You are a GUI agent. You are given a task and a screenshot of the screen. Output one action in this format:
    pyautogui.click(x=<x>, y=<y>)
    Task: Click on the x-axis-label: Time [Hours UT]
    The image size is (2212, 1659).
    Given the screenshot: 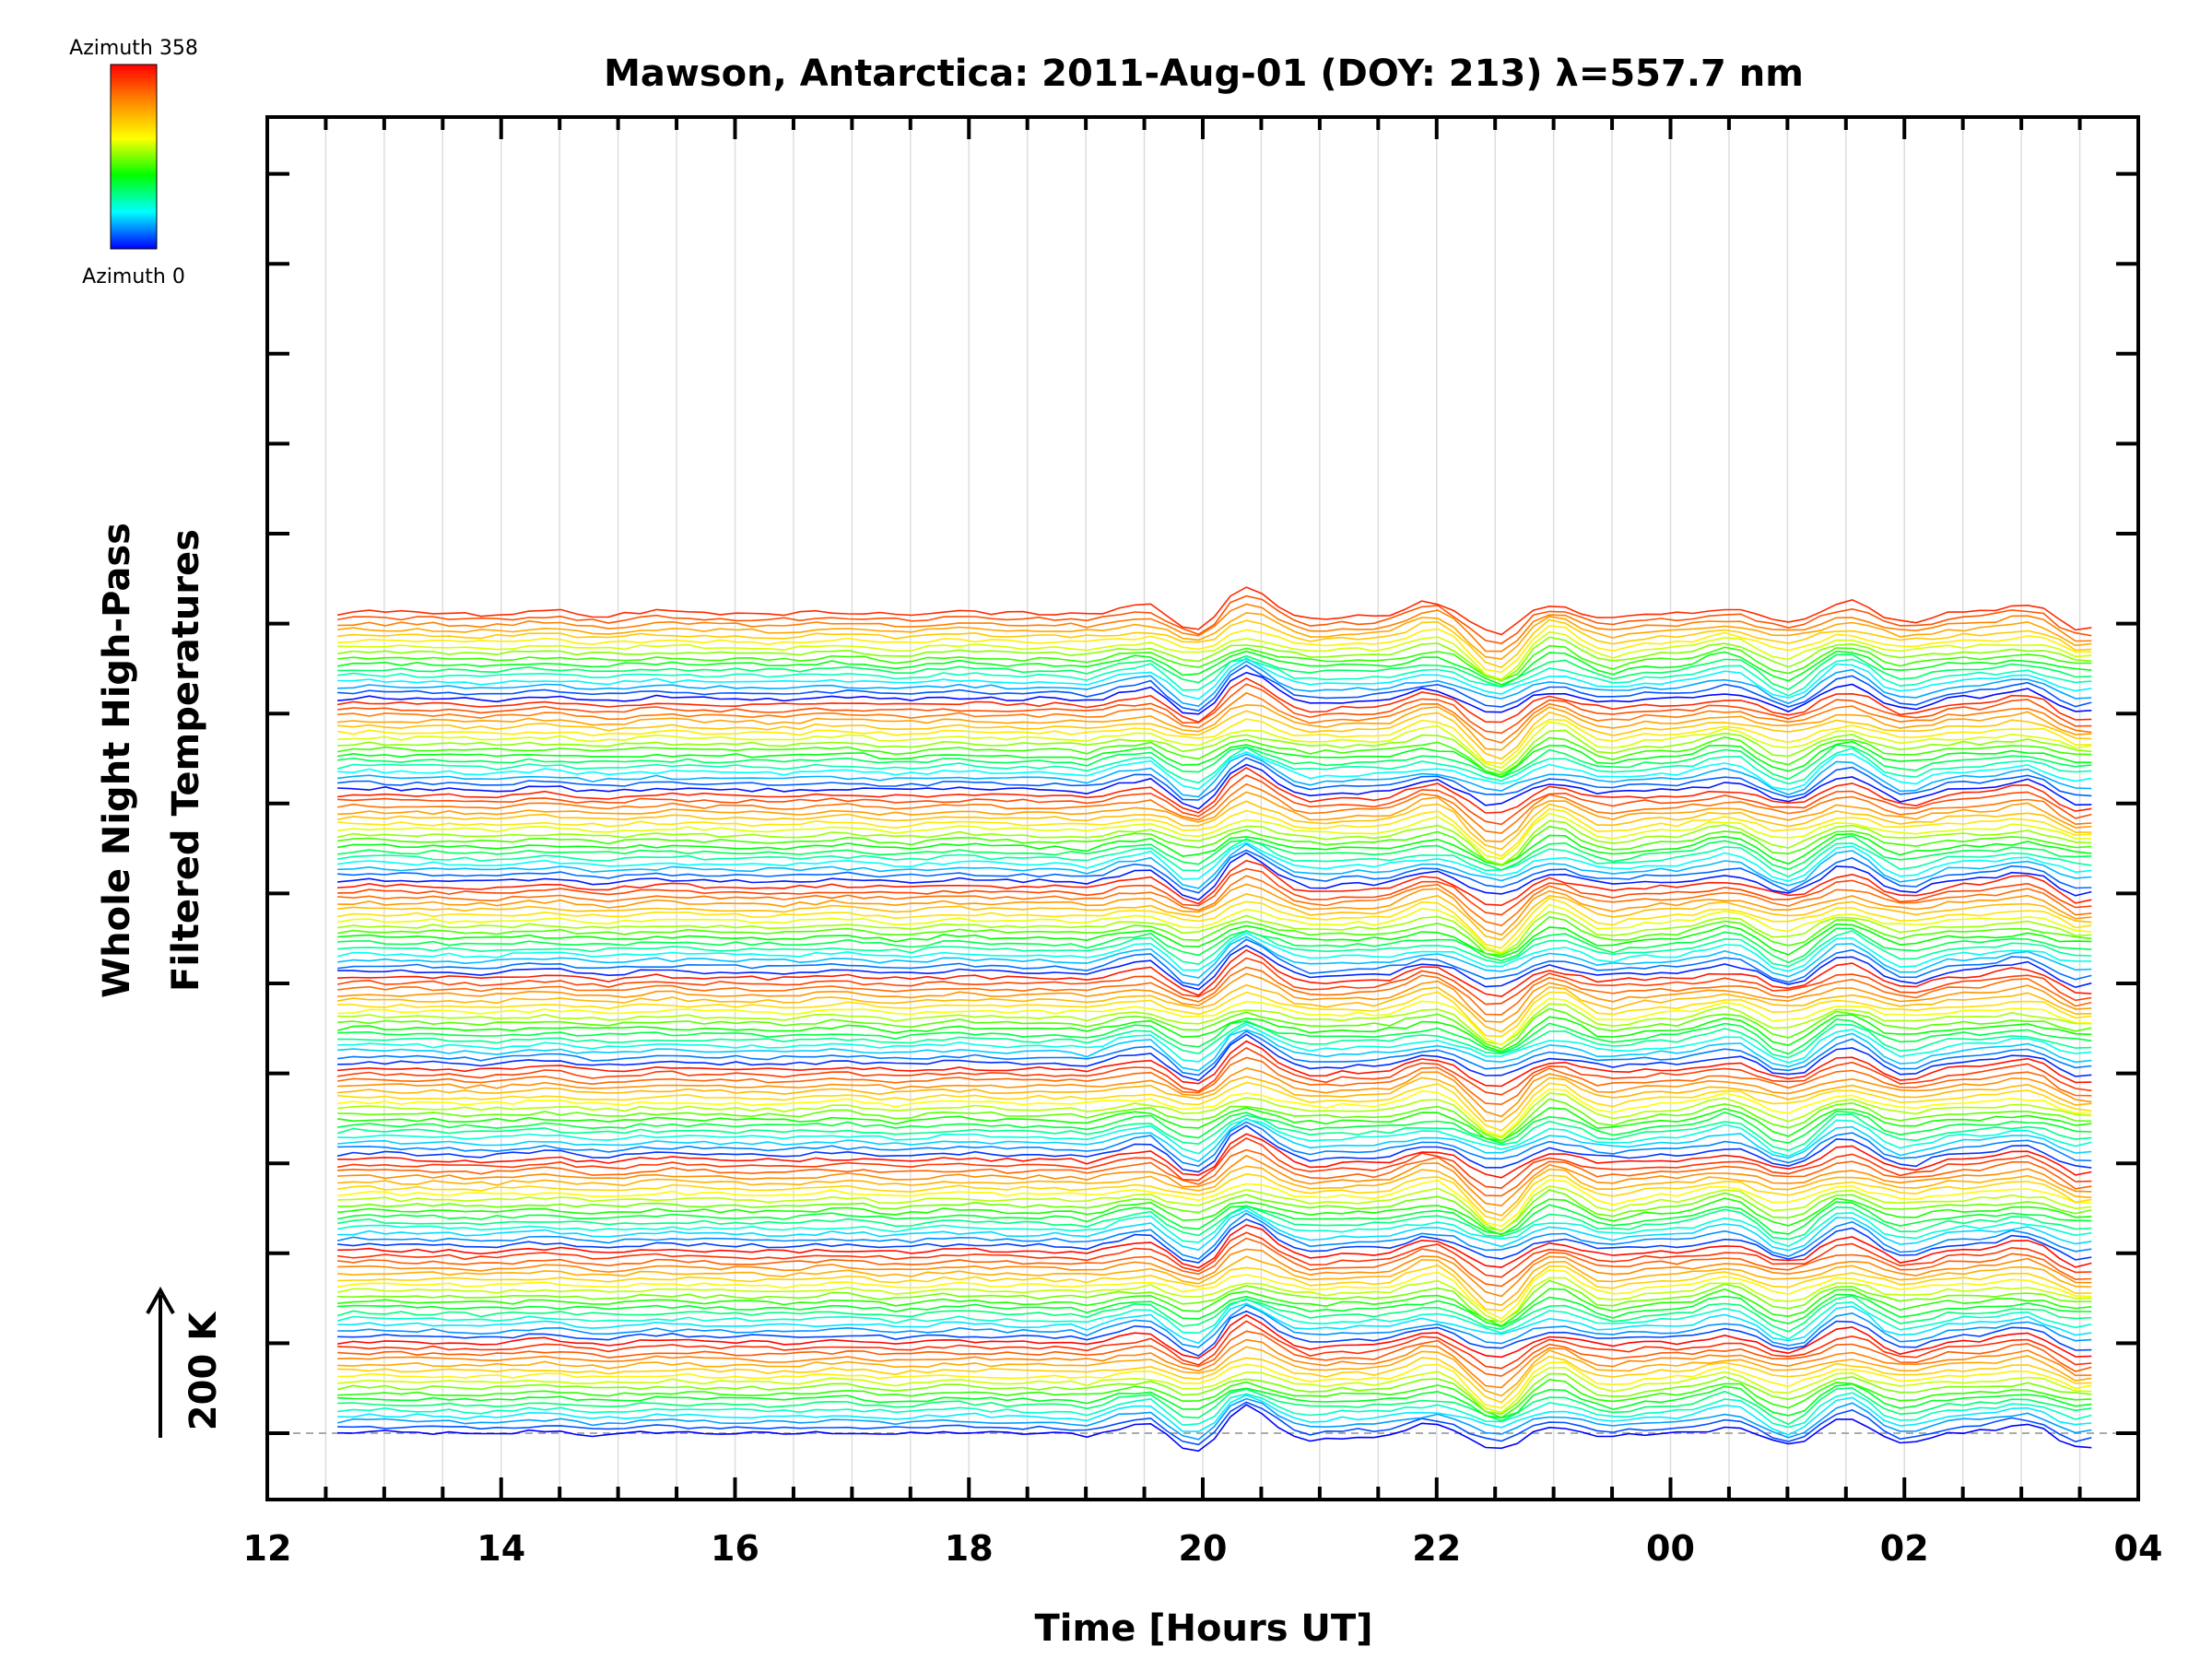 What is the action you would take?
    pyautogui.click(x=1204, y=1628)
    